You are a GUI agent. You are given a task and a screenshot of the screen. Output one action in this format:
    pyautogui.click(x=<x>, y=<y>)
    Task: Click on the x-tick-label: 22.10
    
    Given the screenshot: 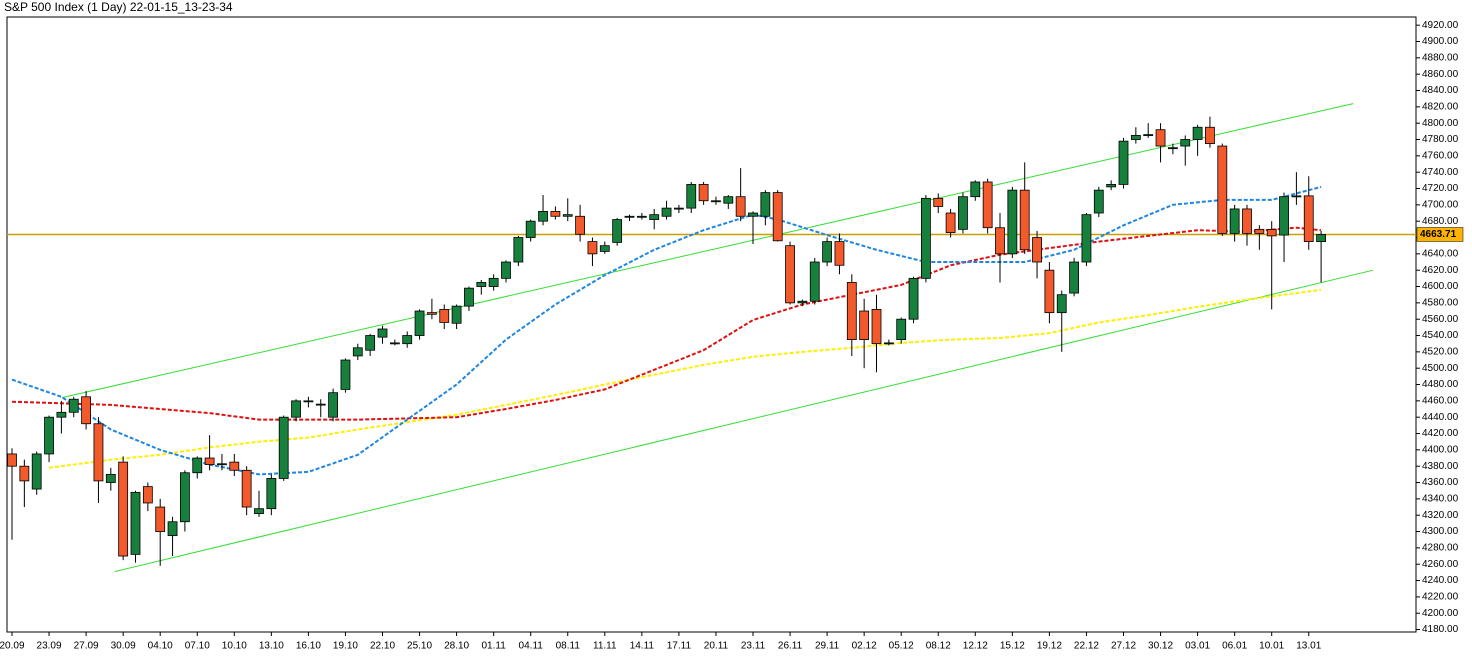 What is the action you would take?
    pyautogui.click(x=382, y=646)
    